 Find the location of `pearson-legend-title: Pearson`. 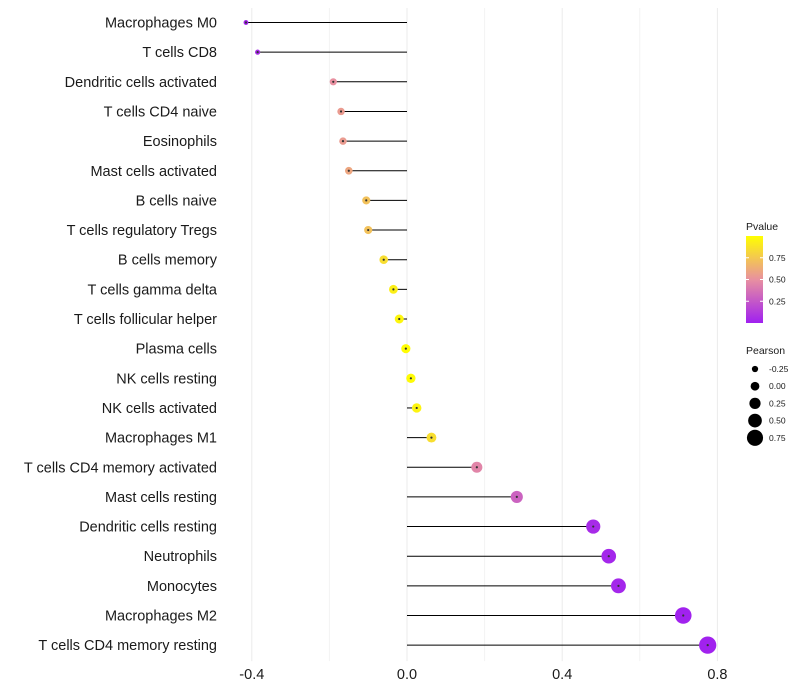

pearson-legend-title: Pearson is located at coordinates (765, 351).